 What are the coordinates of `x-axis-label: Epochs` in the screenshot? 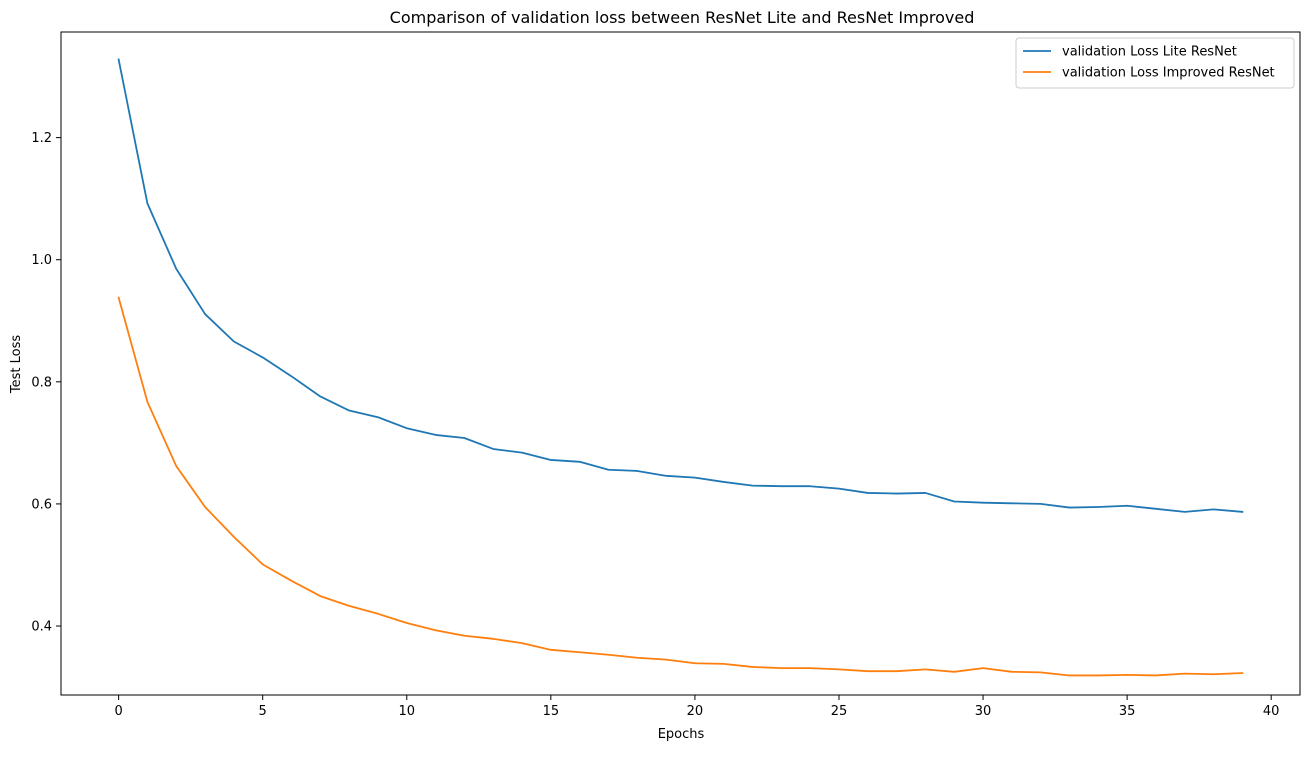 It's located at (681, 734).